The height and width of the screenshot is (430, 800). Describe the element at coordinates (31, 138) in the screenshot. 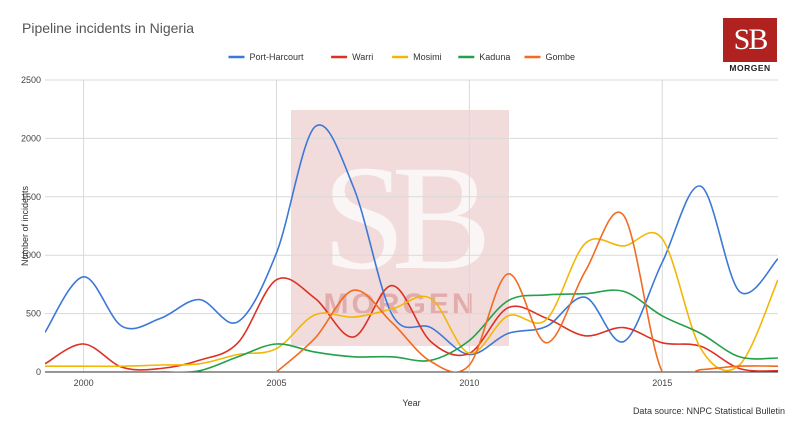

I see `y-tick-label: 2000` at that location.